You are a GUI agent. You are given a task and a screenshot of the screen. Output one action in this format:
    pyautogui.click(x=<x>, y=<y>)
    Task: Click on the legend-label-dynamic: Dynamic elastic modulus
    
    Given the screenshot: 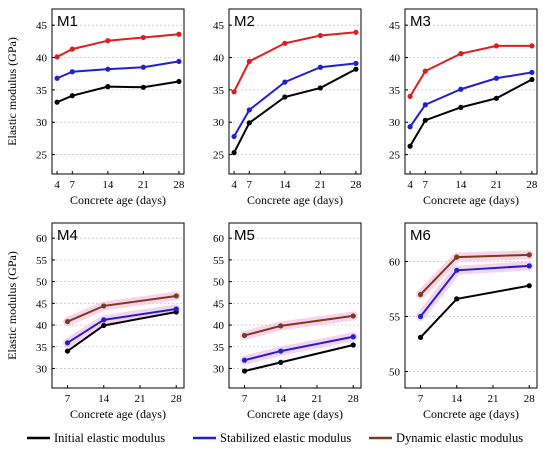 What is the action you would take?
    pyautogui.click(x=459, y=438)
    